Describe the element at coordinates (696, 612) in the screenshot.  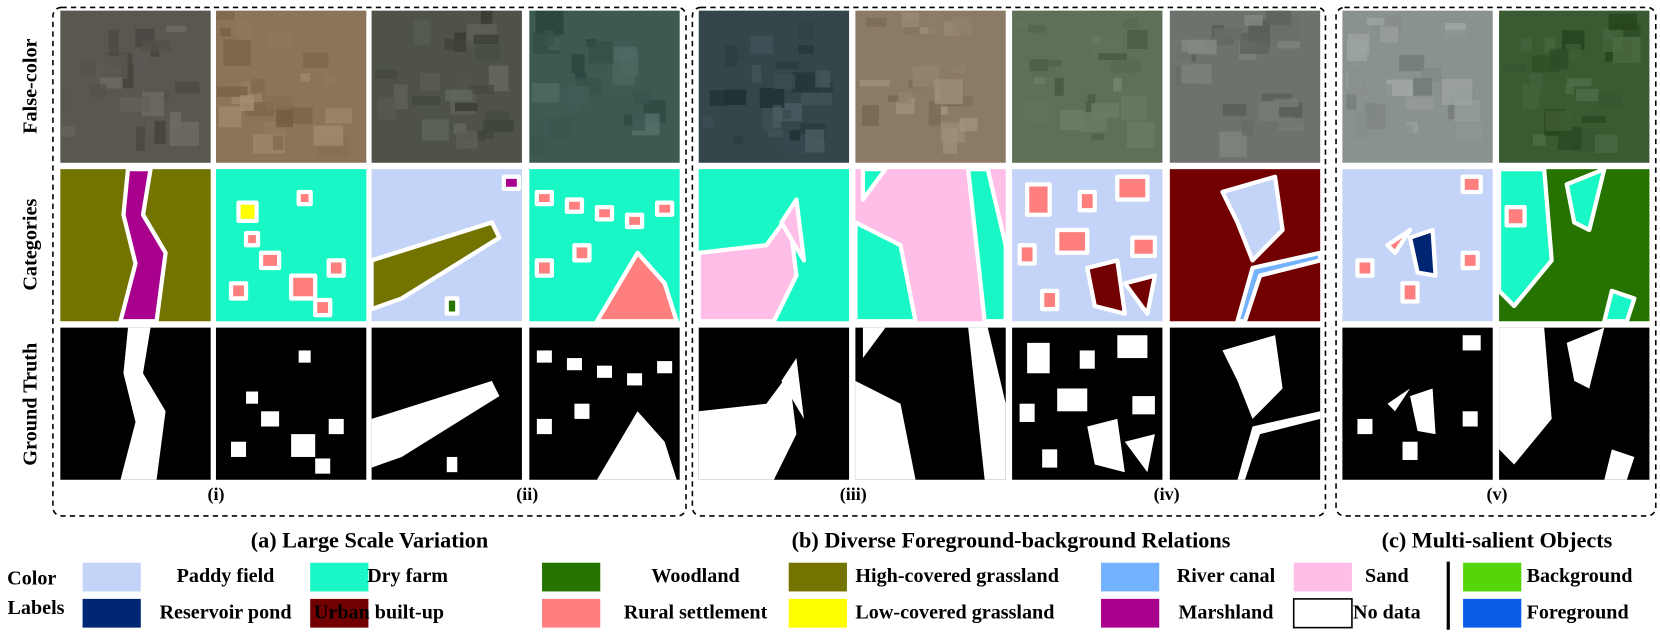
I see `legend-label: Rural settlement` at that location.